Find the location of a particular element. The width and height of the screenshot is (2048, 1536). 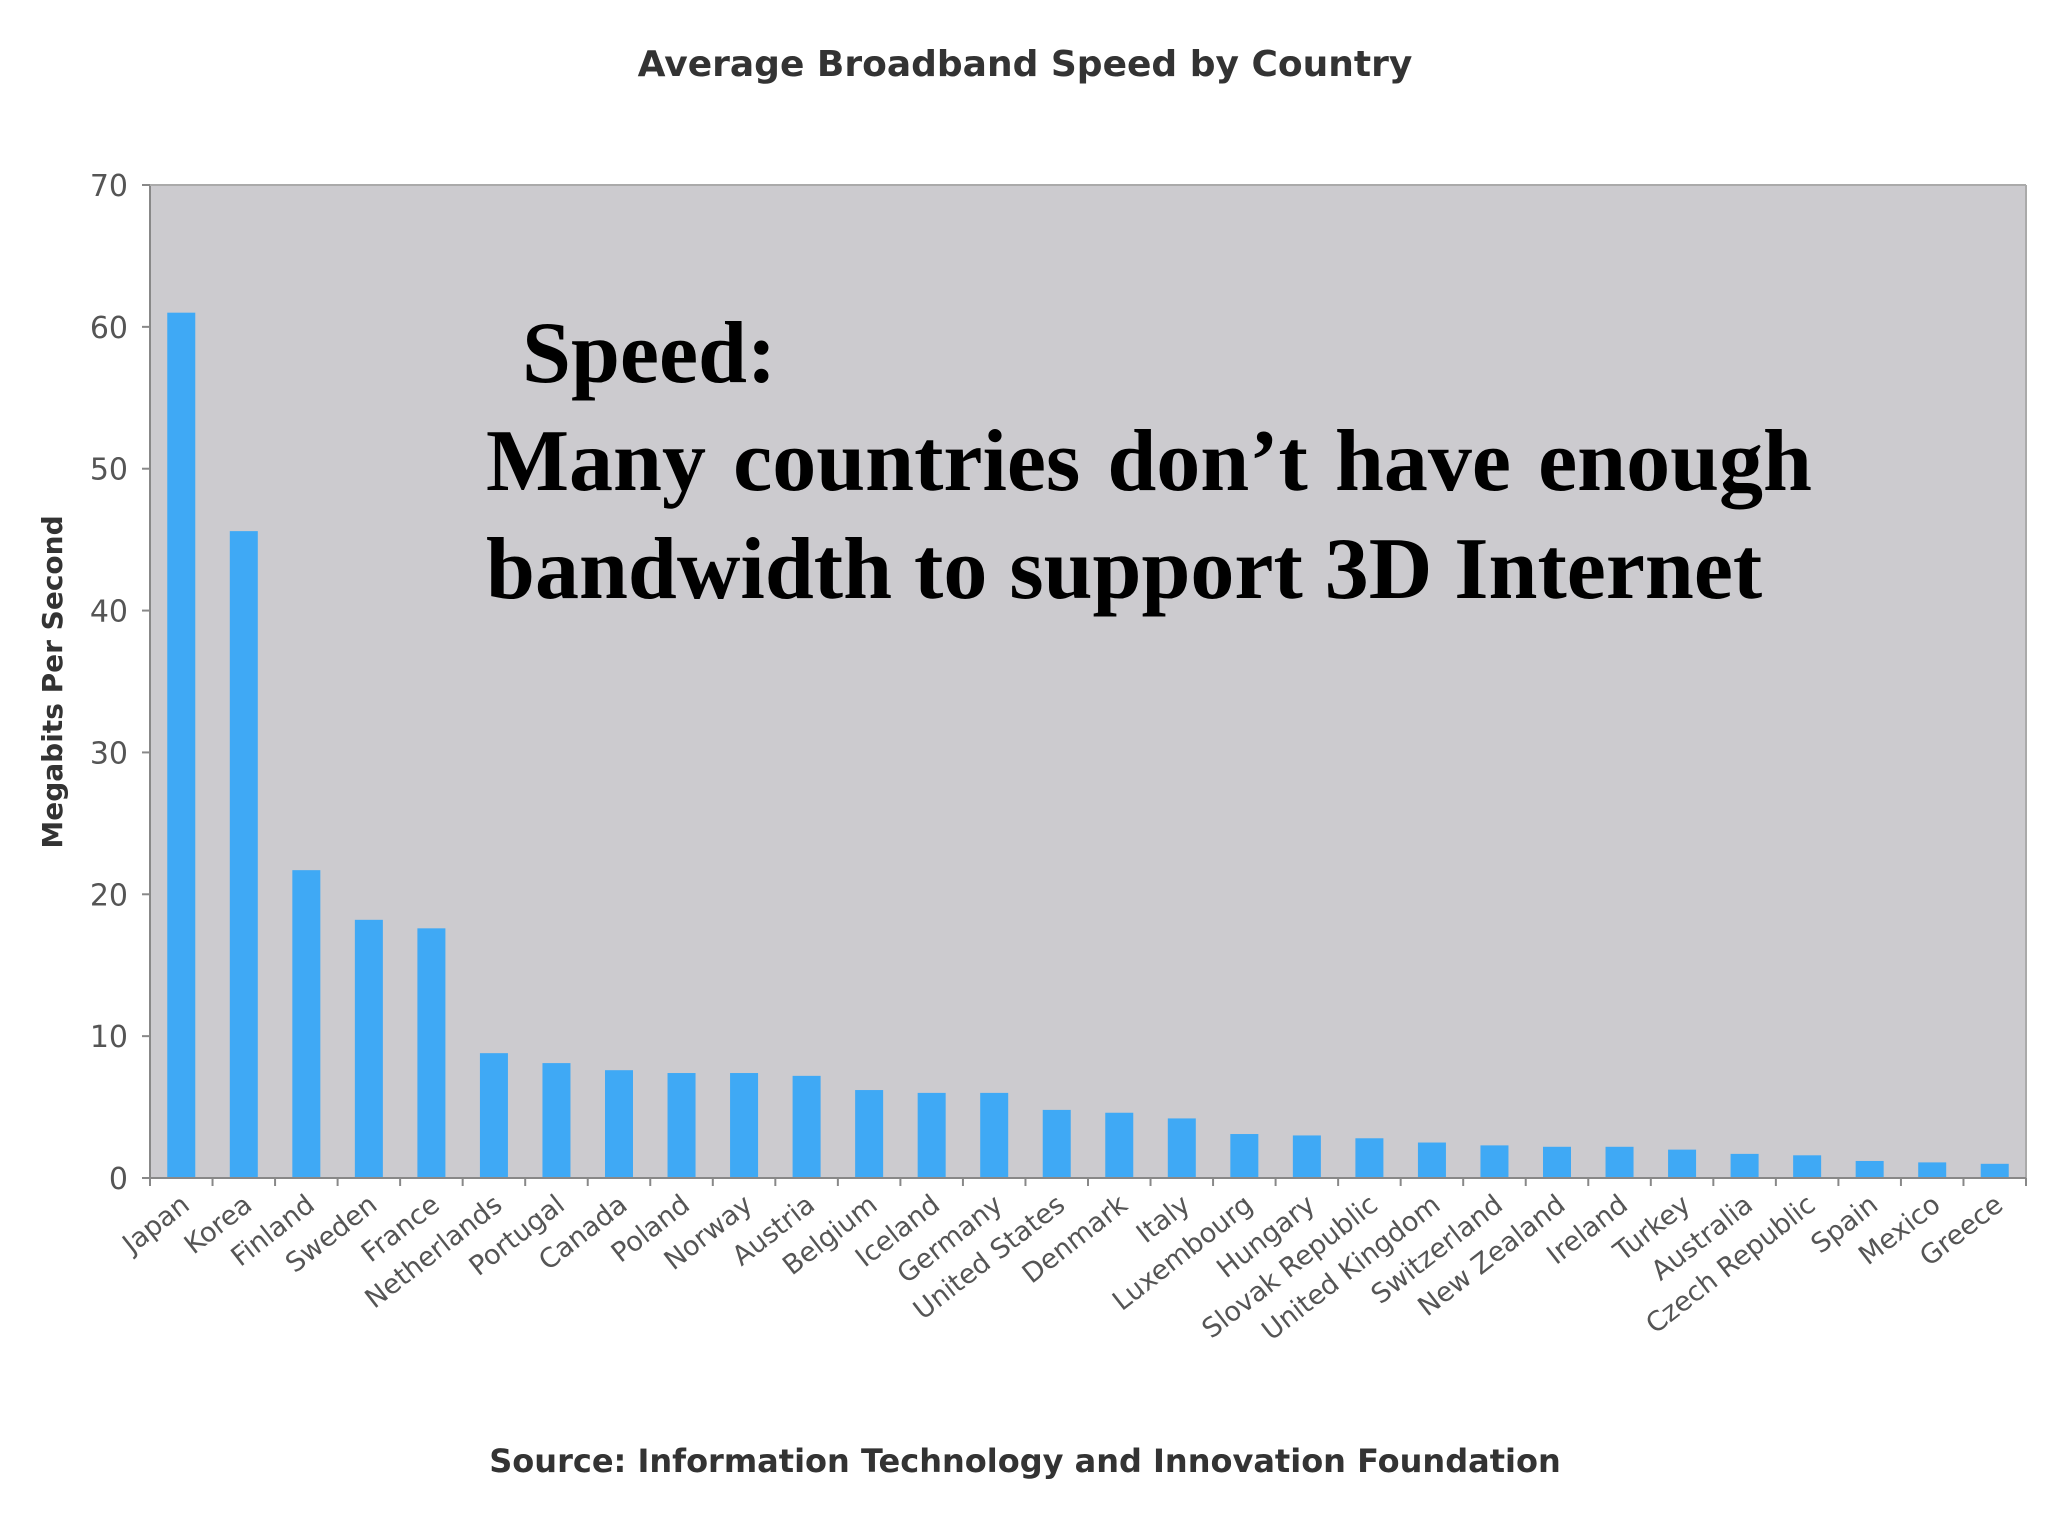

y-tick-label: 40 is located at coordinates (109, 612).